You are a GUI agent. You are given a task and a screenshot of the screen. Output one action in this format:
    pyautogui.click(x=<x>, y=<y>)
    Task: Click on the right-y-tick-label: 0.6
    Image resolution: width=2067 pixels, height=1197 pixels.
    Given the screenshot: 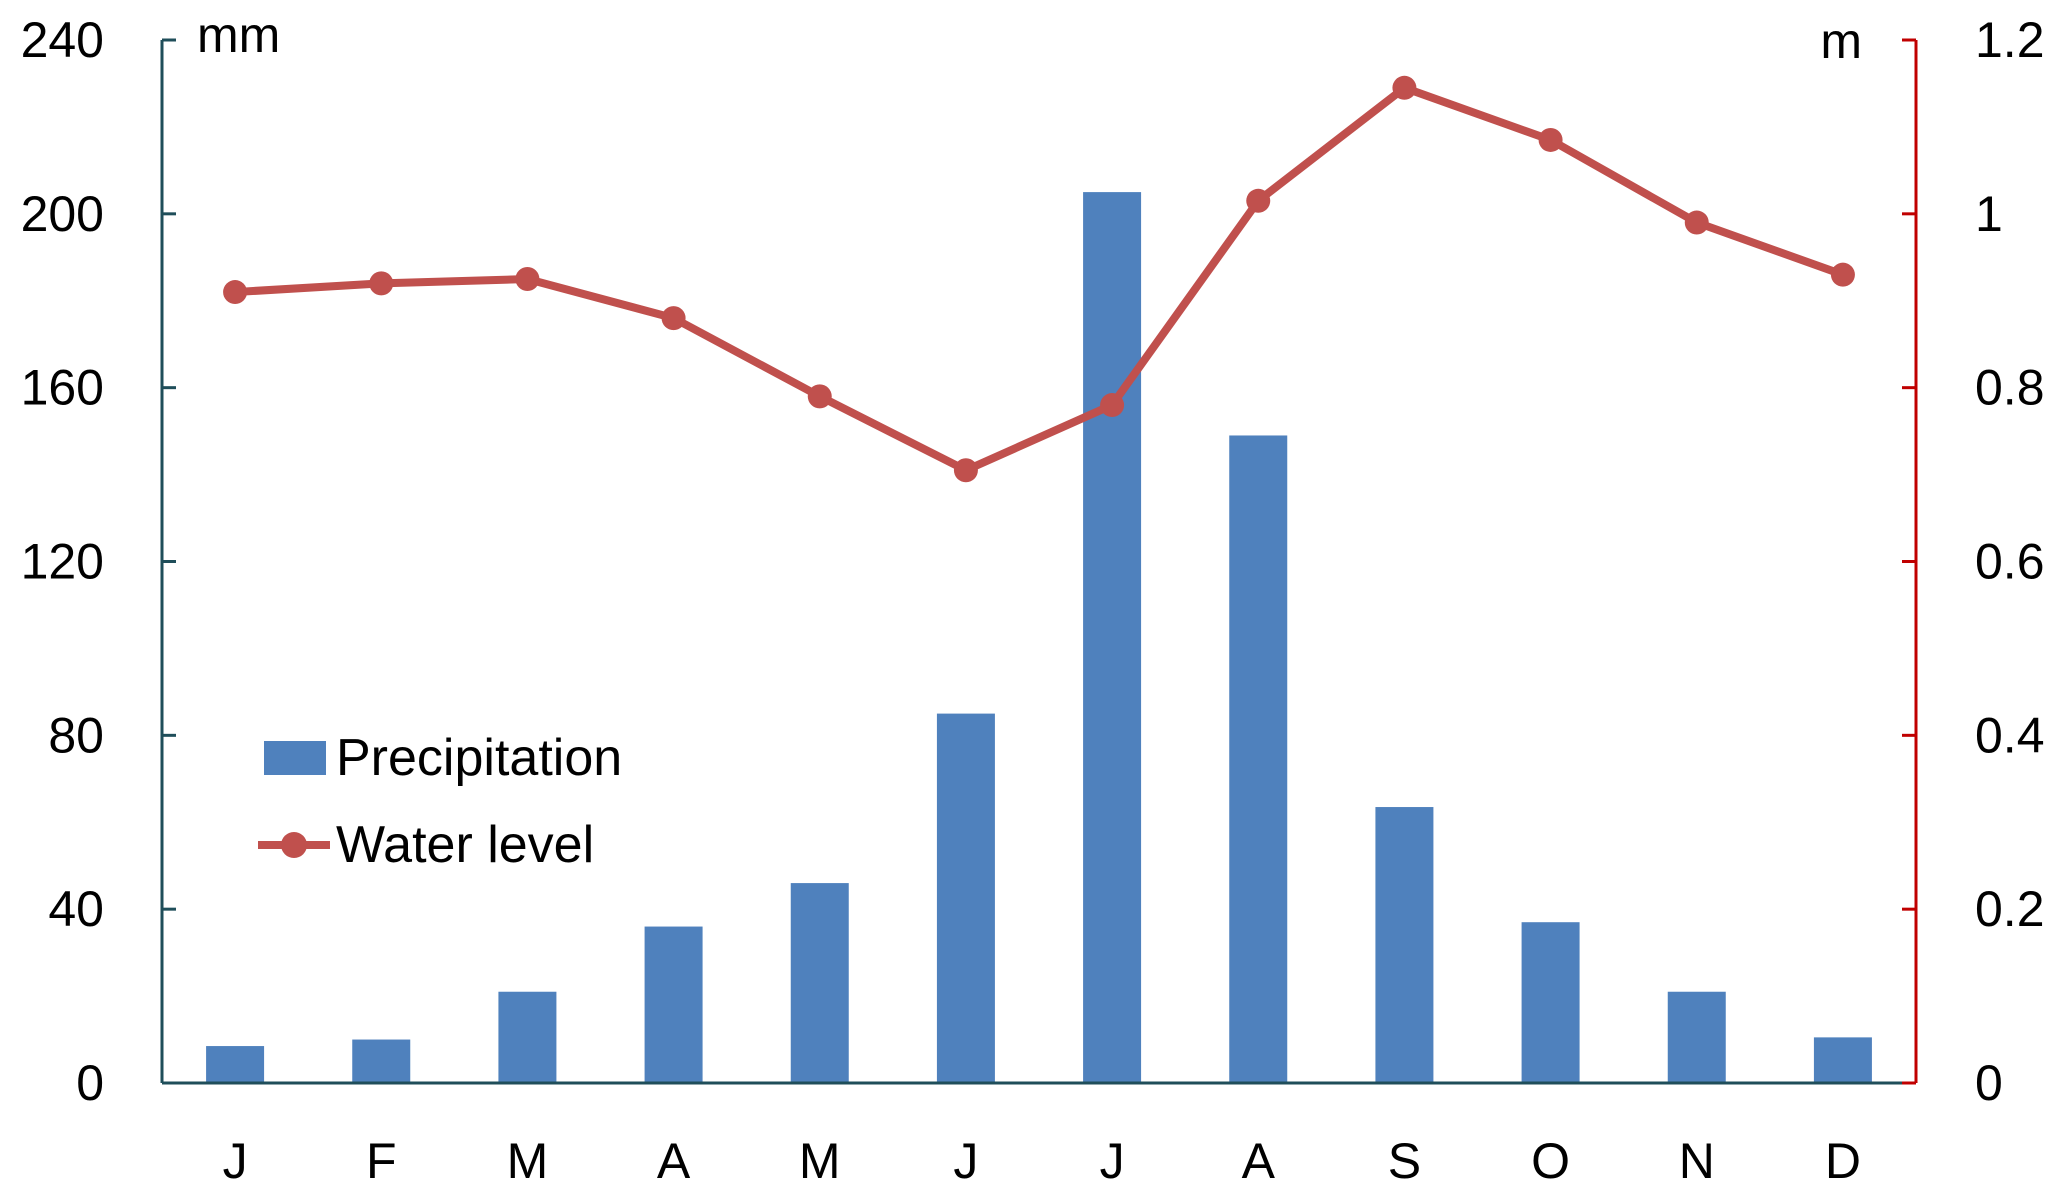 What is the action you would take?
    pyautogui.click(x=2010, y=562)
    